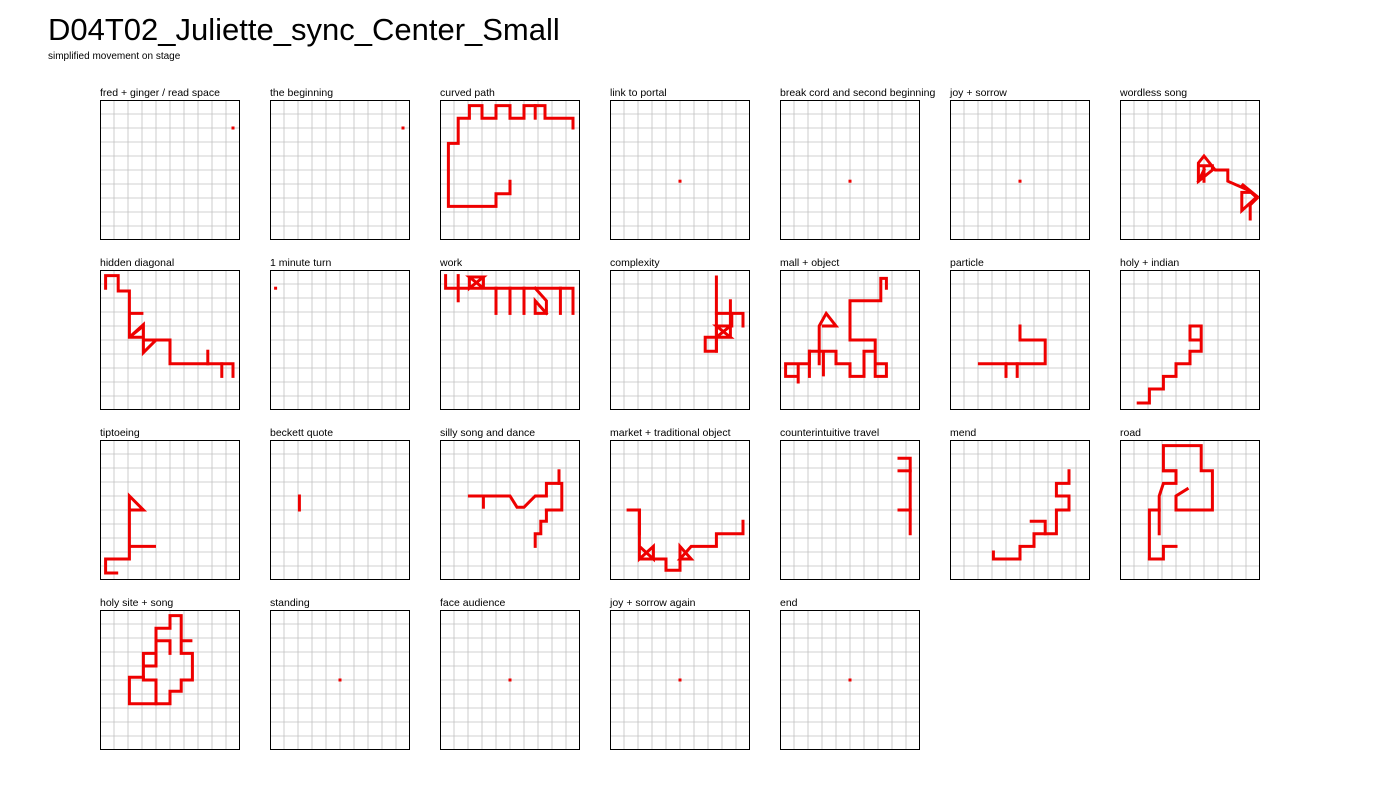 The width and height of the screenshot is (1400, 800). I want to click on panel-label: tiptoeing, so click(120, 433).